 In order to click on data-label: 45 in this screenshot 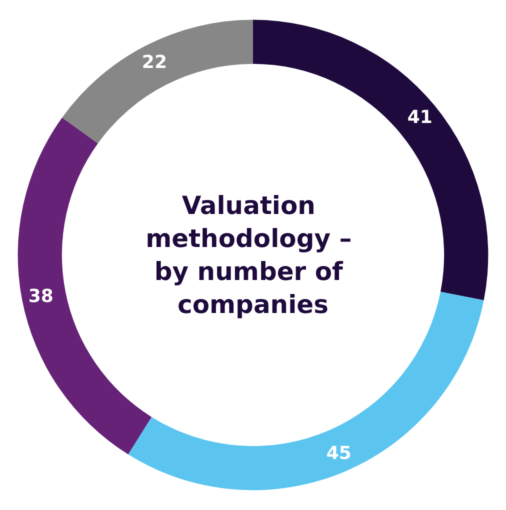, I will do `click(339, 453)`.